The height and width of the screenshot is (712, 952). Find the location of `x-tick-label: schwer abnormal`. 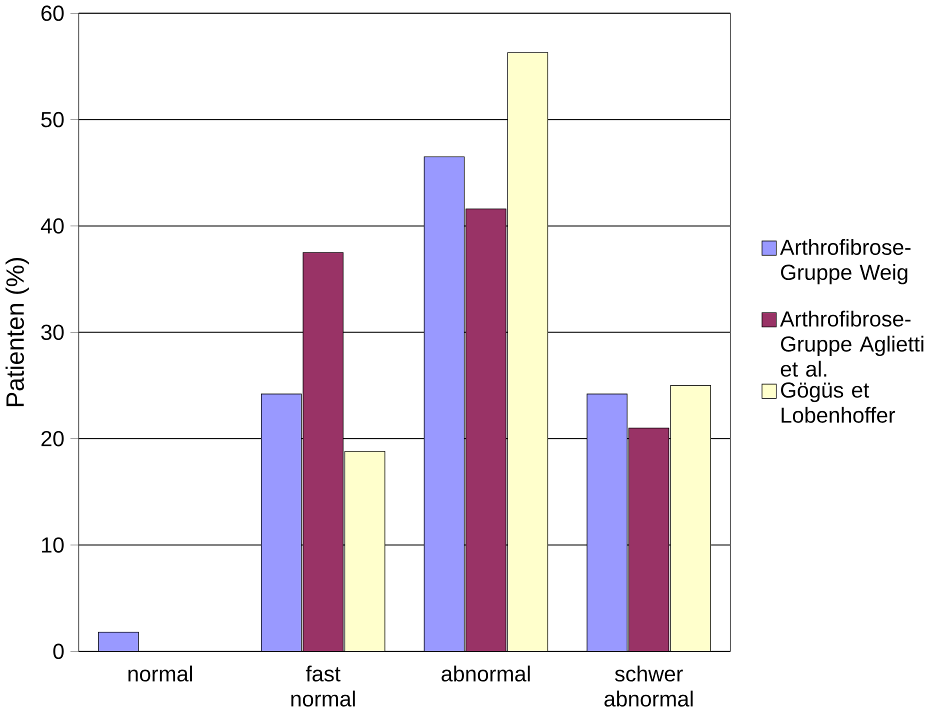

x-tick-label: schwer abnormal is located at coordinates (648, 686).